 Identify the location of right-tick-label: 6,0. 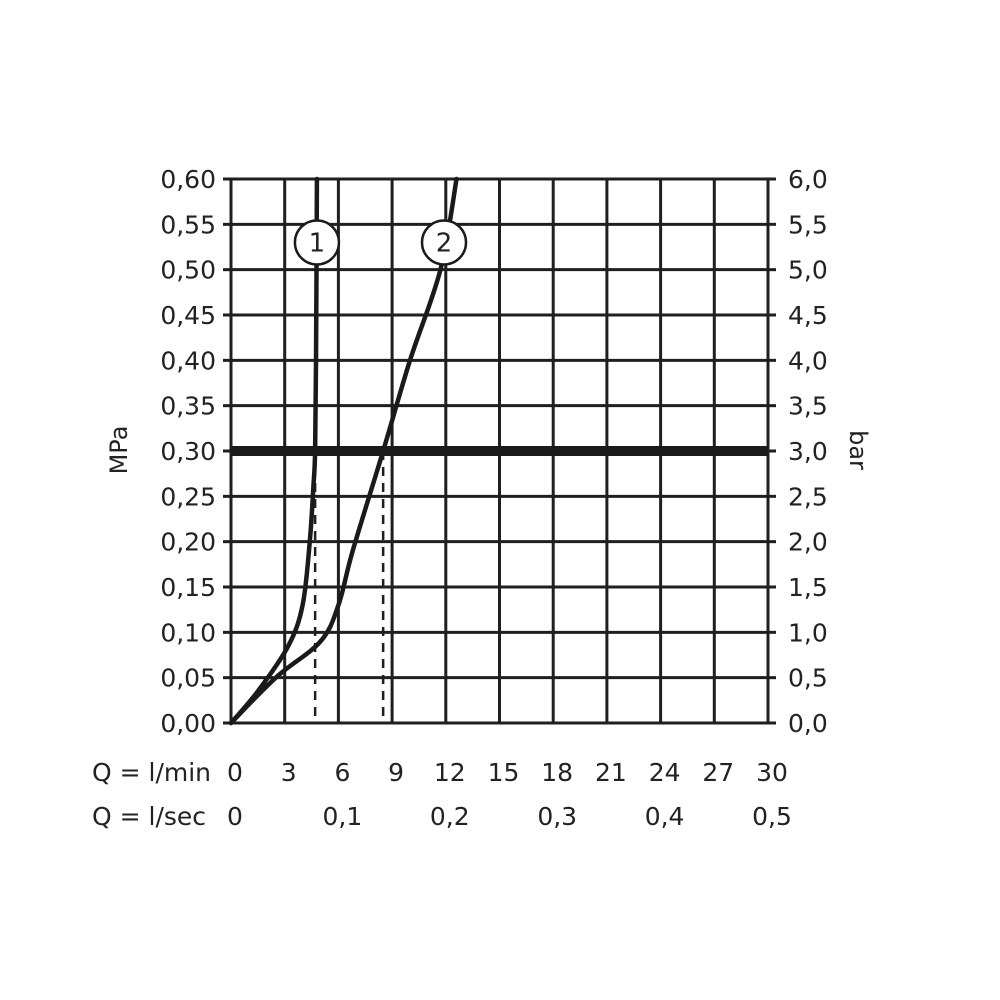
(808, 179).